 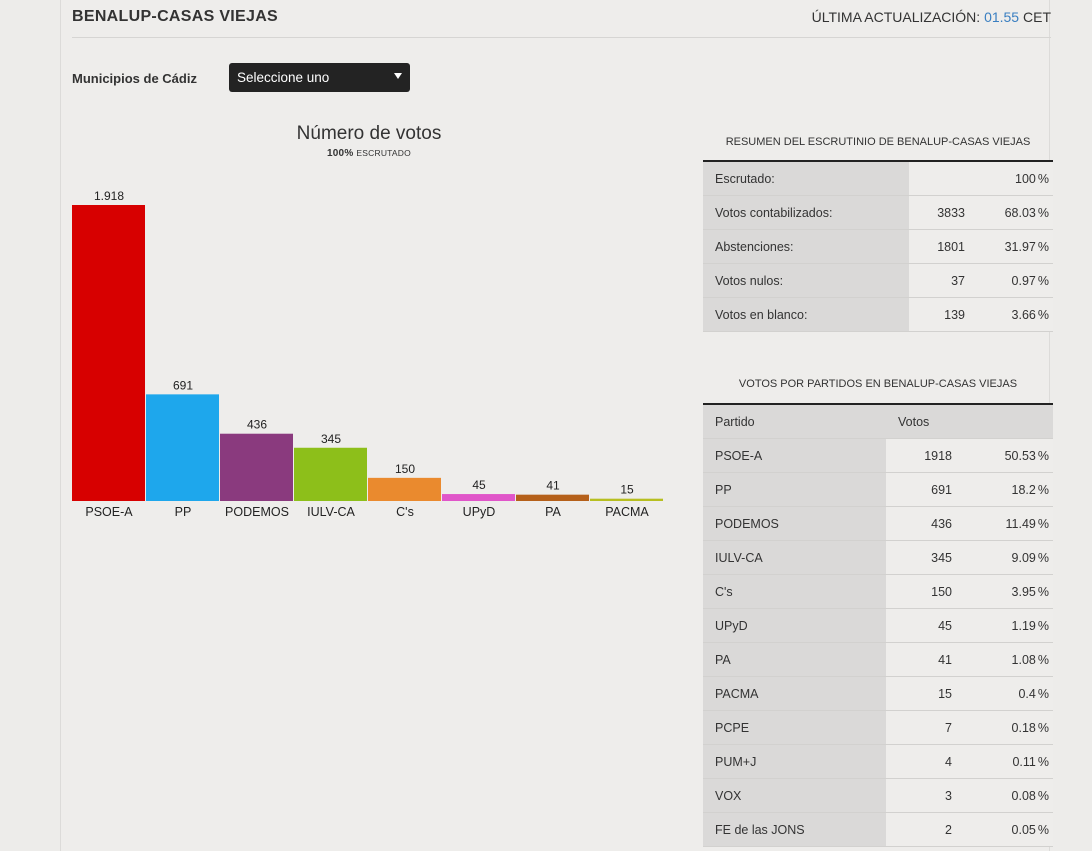 What do you see at coordinates (794, 455) in the screenshot?
I see `party-name: PSOE-A` at bounding box center [794, 455].